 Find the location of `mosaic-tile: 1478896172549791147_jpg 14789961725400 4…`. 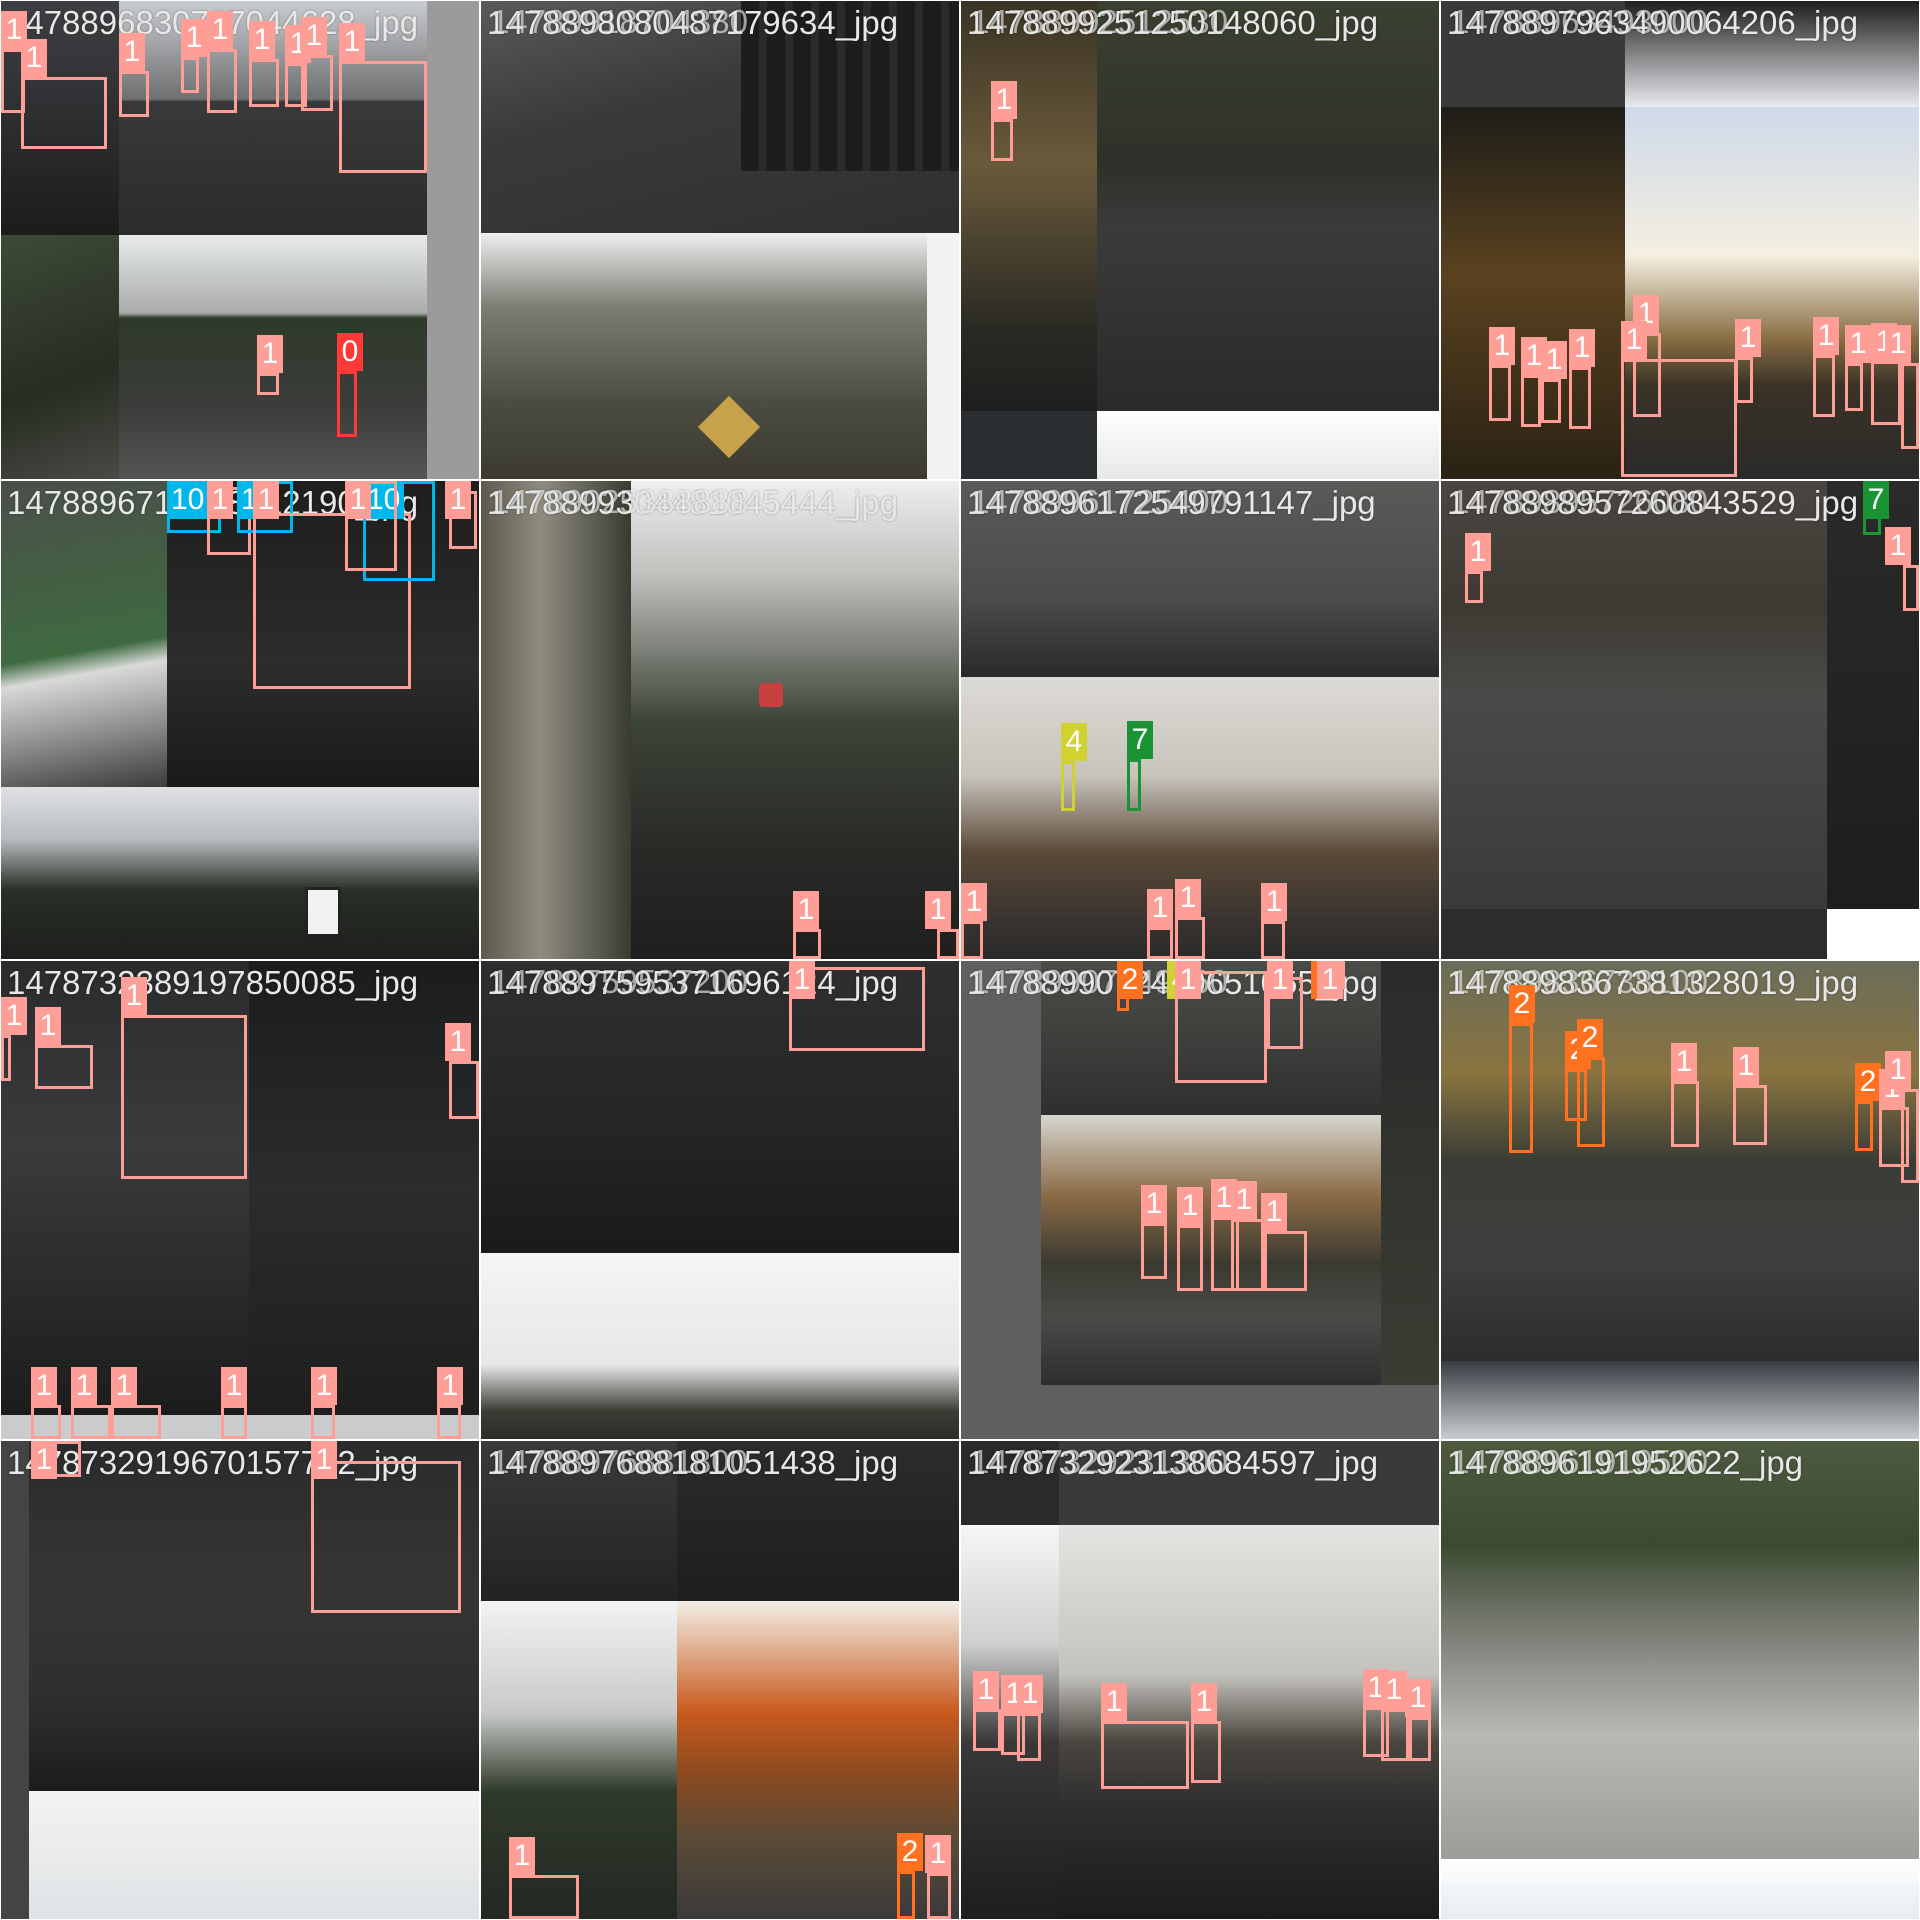

mosaic-tile: 1478896172549791147_jpg 14789961725400 4… is located at coordinates (1200, 720).